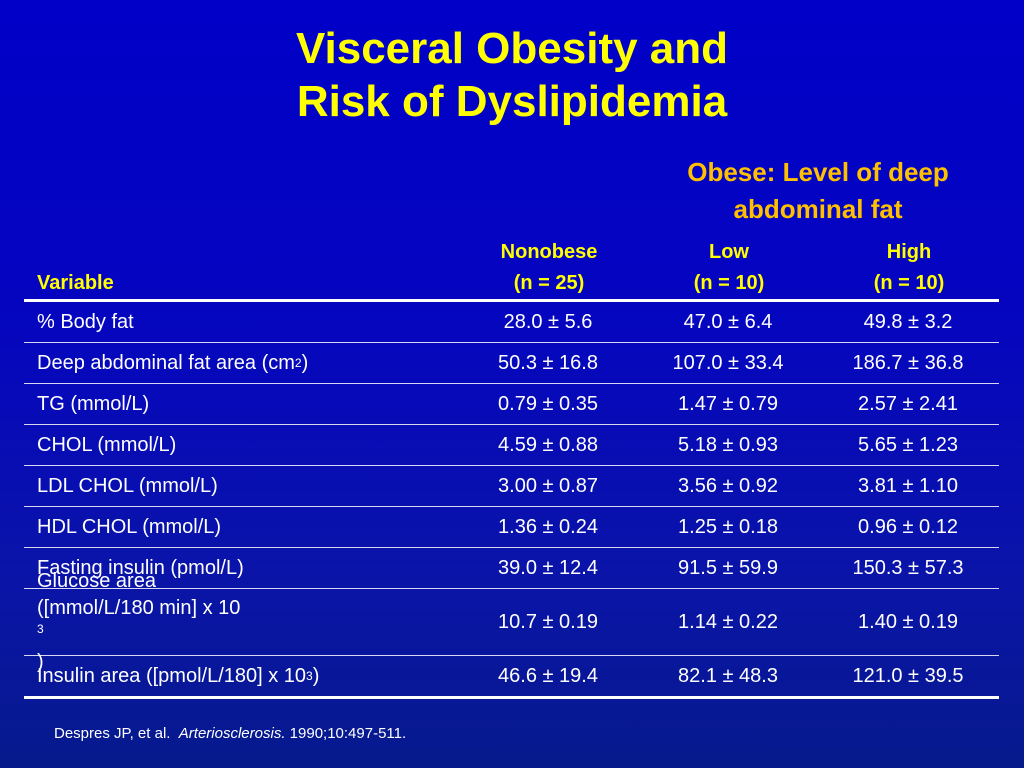 This screenshot has height=768, width=1024. I want to click on cell-variable-line-2: ([mmol/L/180 min] x 10 3), so click(138, 635).